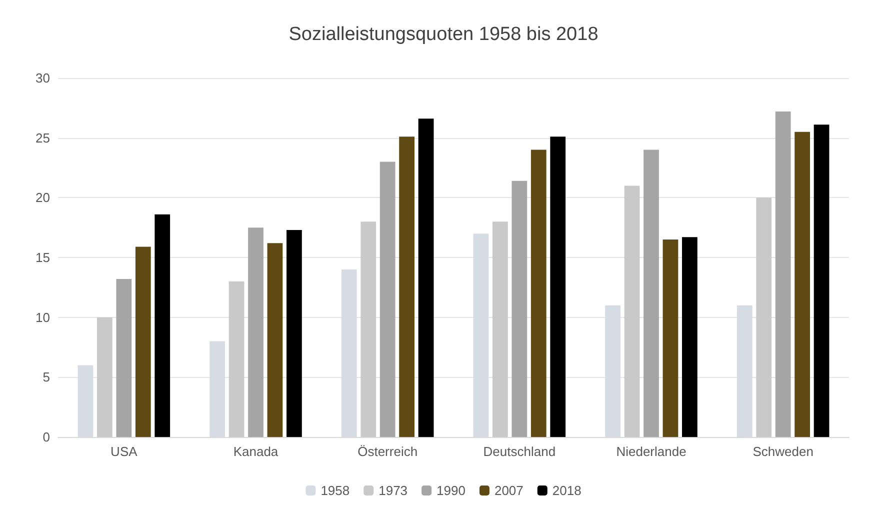 This screenshot has width=887, height=520. What do you see at coordinates (43, 257) in the screenshot?
I see `y-tick-label: 15` at bounding box center [43, 257].